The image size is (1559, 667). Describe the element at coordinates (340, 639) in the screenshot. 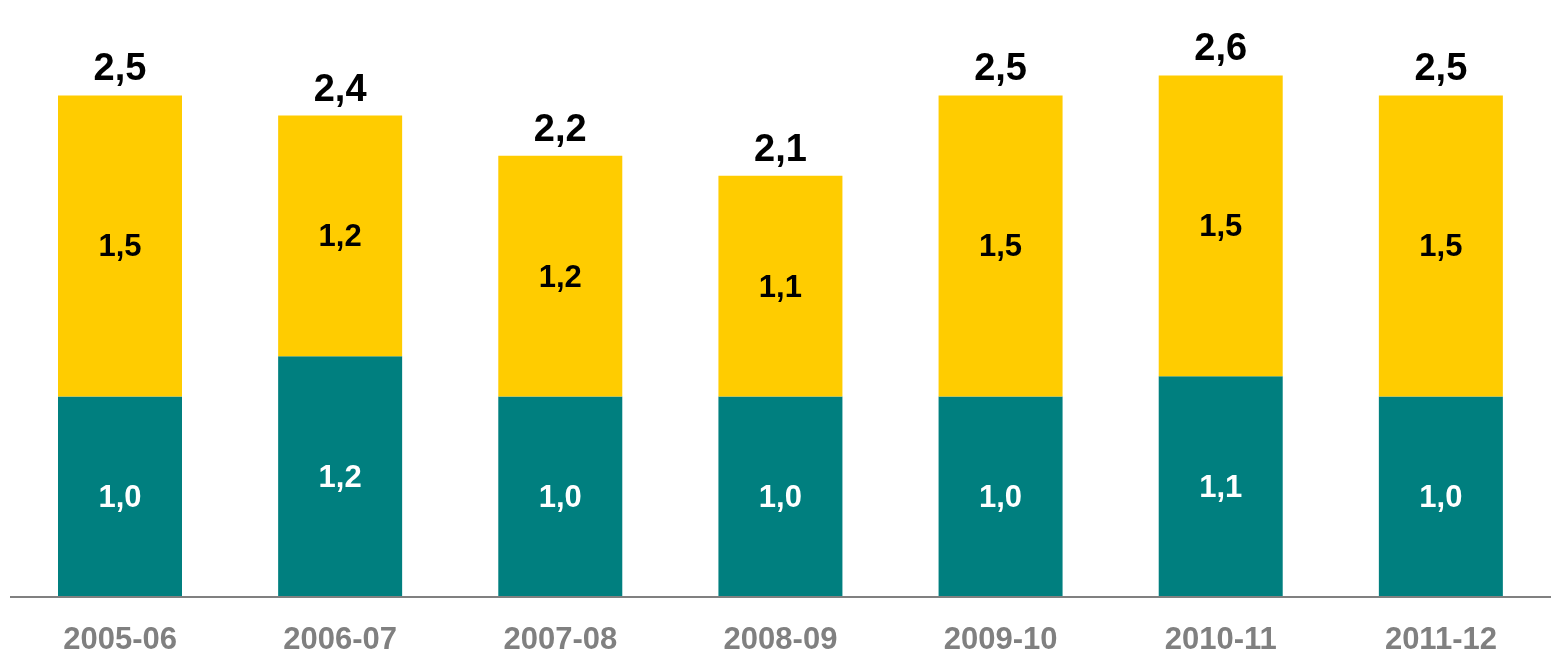

I see `x-tick-label: 2006-07` at that location.